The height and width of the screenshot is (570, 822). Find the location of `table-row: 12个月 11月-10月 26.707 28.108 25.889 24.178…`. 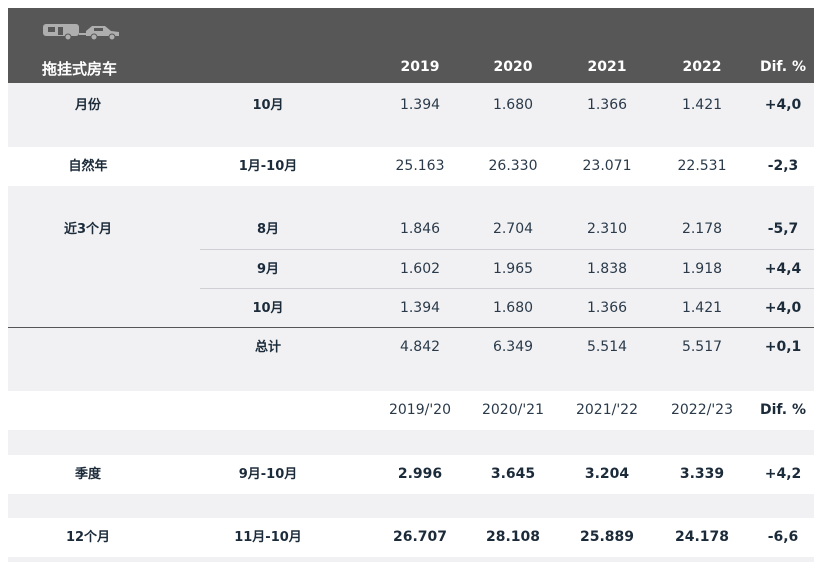

table-row: 12个月 11月-10月 26.707 28.108 25.889 24.178… is located at coordinates (411, 537).